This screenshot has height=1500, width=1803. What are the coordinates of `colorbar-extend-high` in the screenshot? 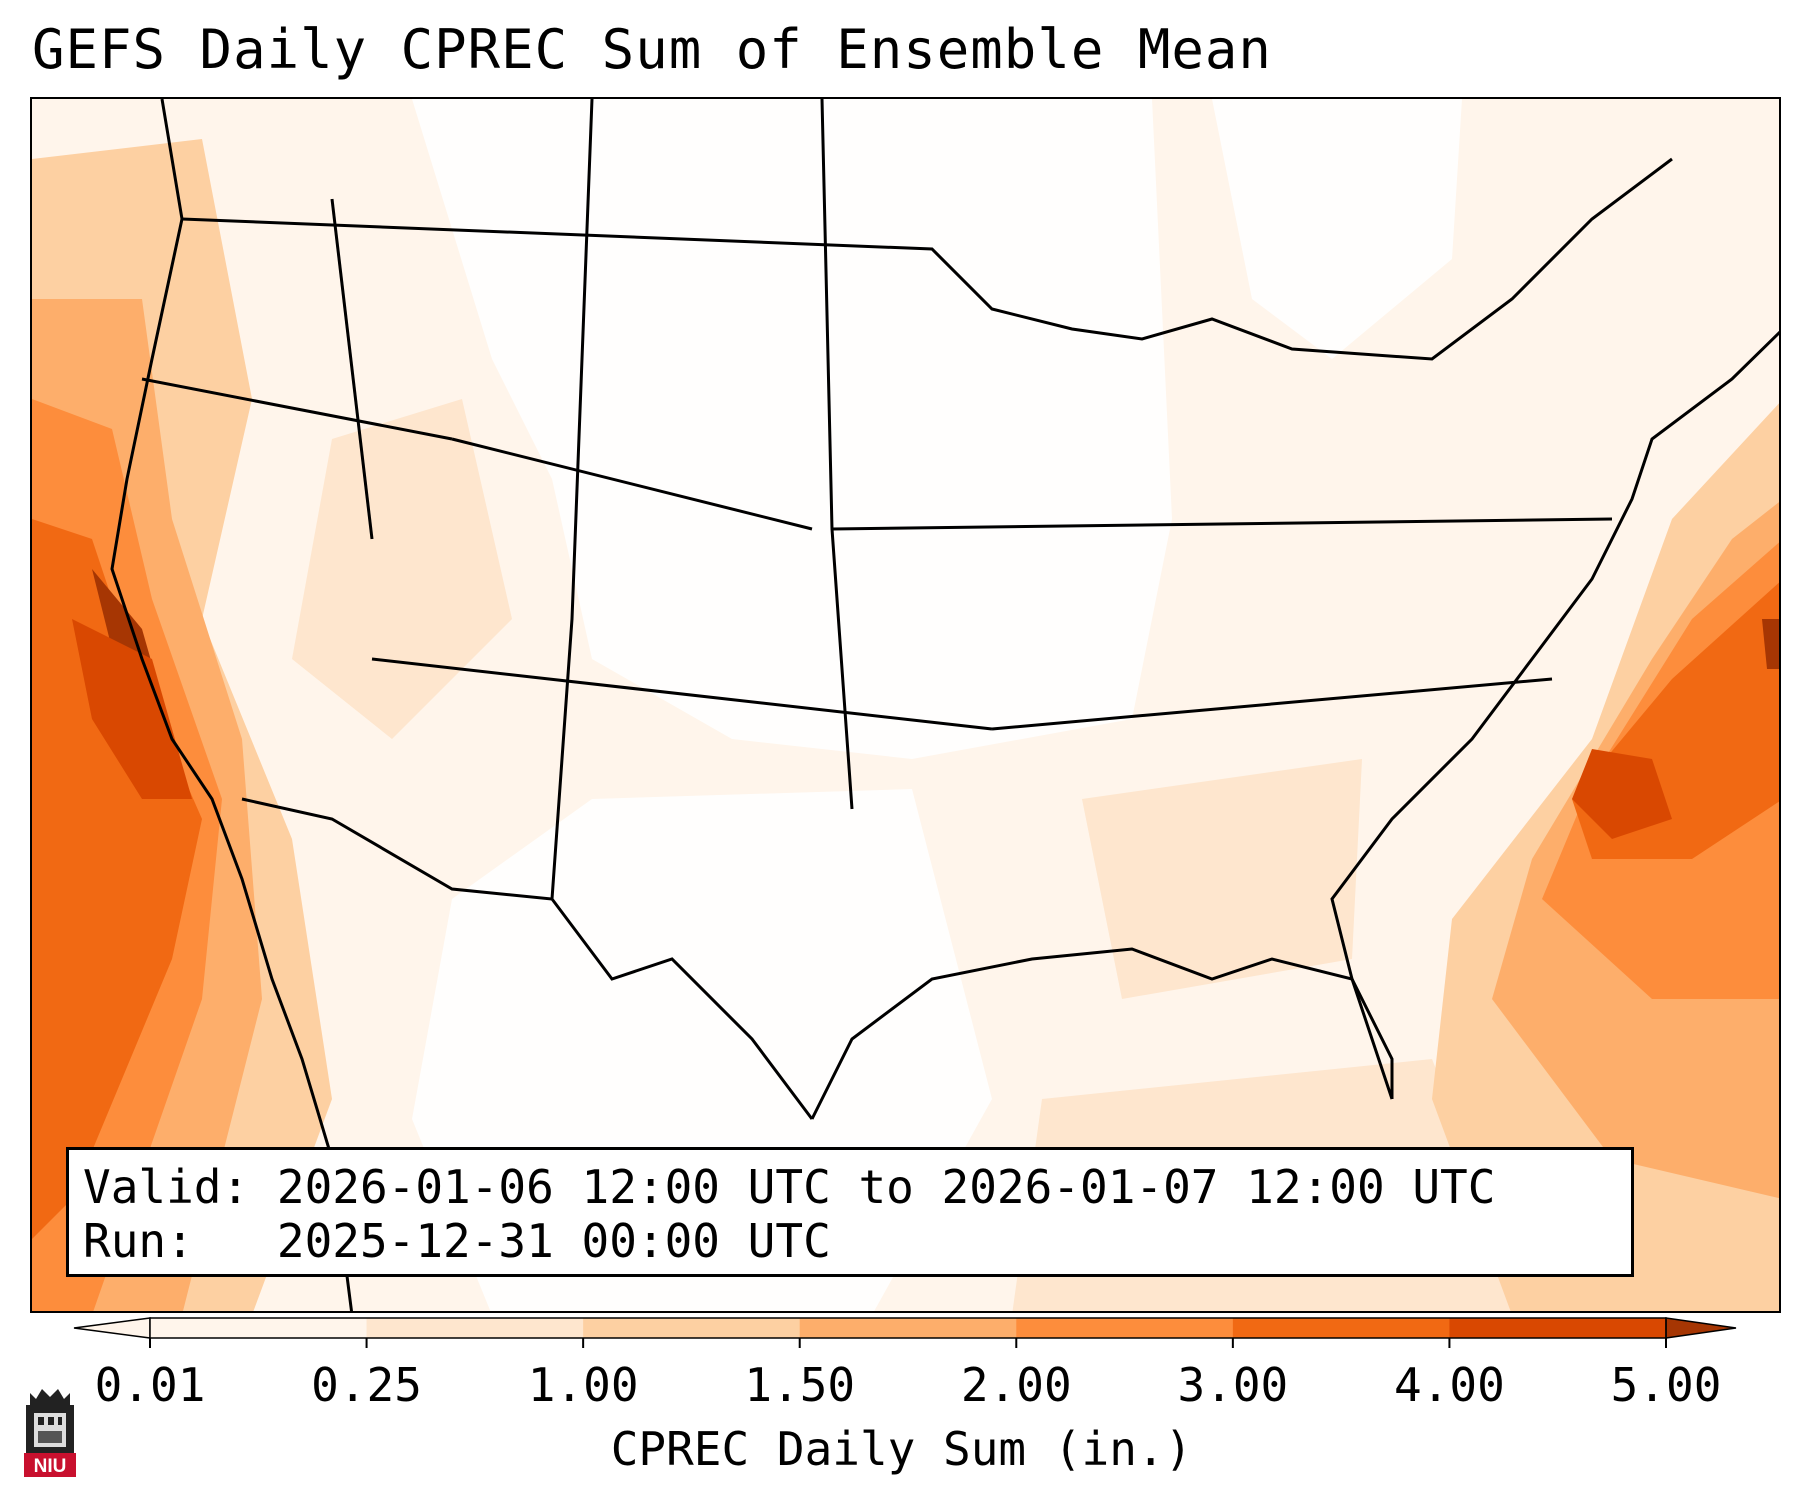 It's located at (1701, 1328).